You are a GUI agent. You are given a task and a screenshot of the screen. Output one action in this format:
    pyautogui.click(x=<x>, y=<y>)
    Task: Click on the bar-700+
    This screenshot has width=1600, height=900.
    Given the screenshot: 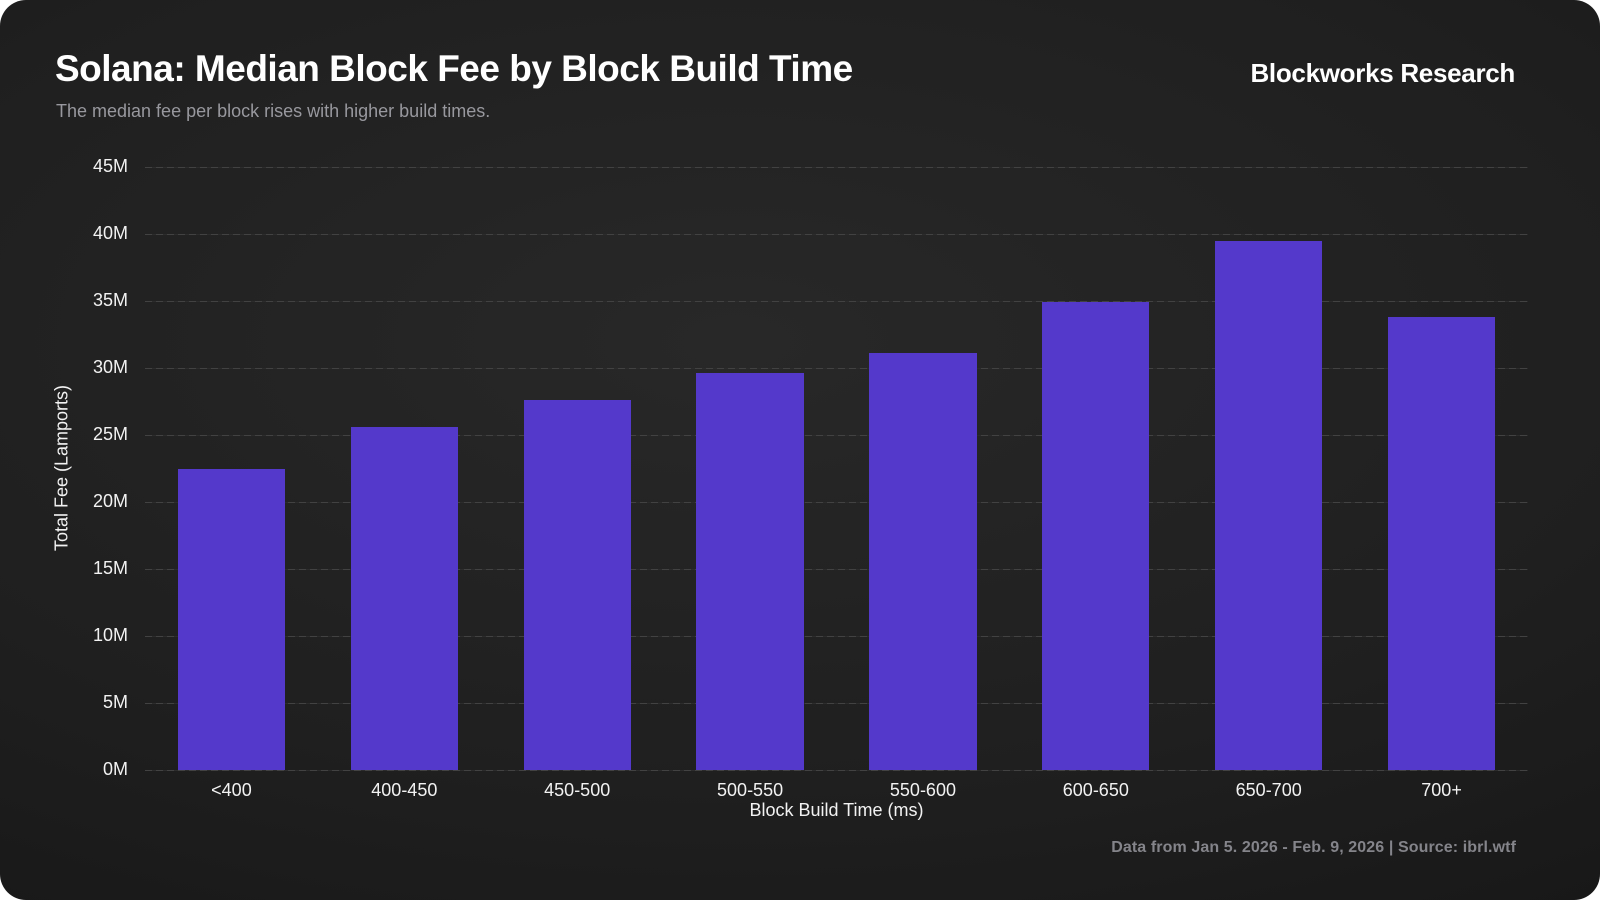 What is the action you would take?
    pyautogui.click(x=1441, y=543)
    